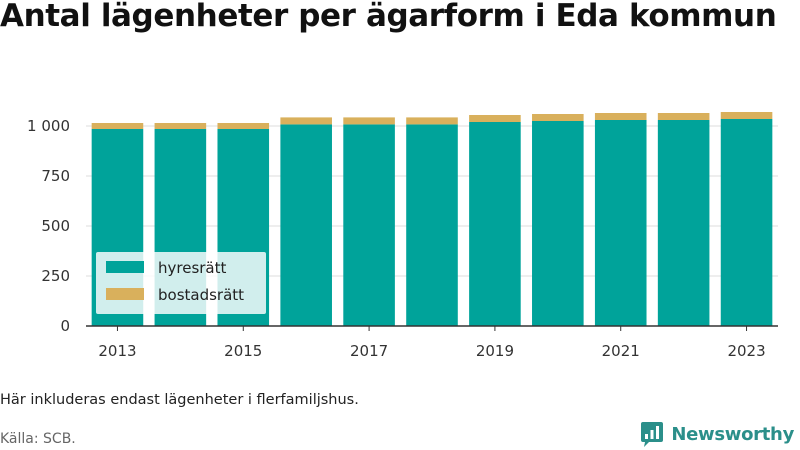  I want to click on x-axis-labels: 2013 2015 2017 2019 2021 2023, so click(432, 343).